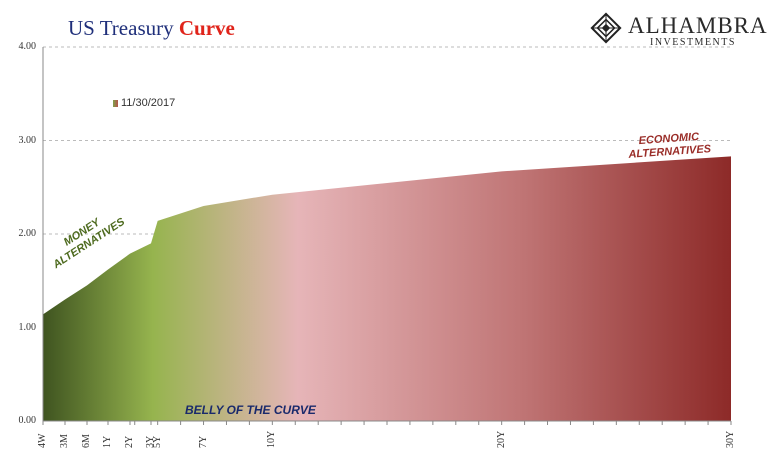  I want to click on x-tick-label: 7Y, so click(203, 441).